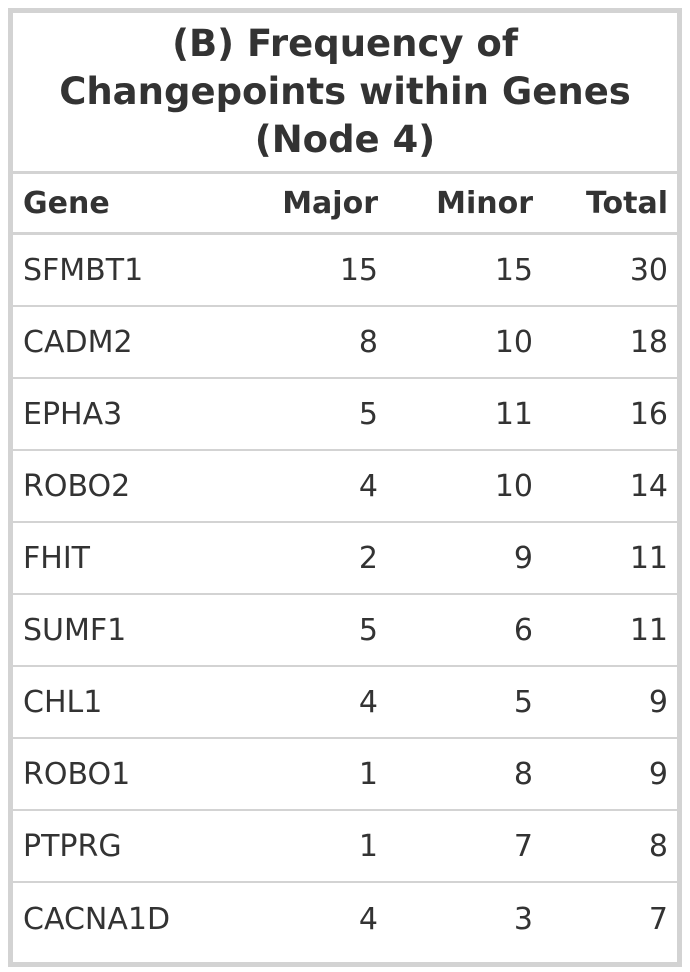 This screenshot has width=690, height=972. What do you see at coordinates (368, 558) in the screenshot?
I see `cell-major: 2` at bounding box center [368, 558].